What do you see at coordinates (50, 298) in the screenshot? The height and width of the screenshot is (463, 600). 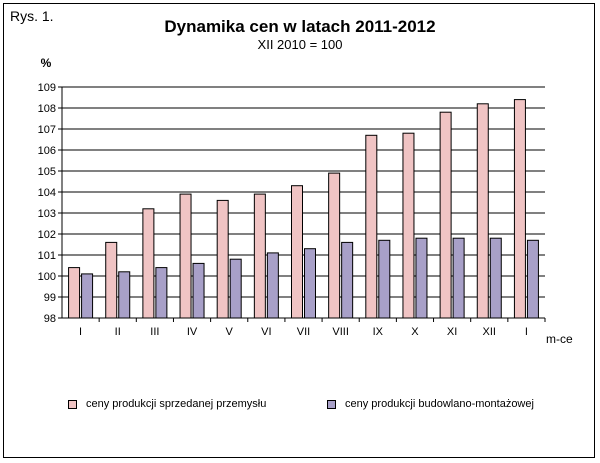 I see `y-tick-label: 99` at bounding box center [50, 298].